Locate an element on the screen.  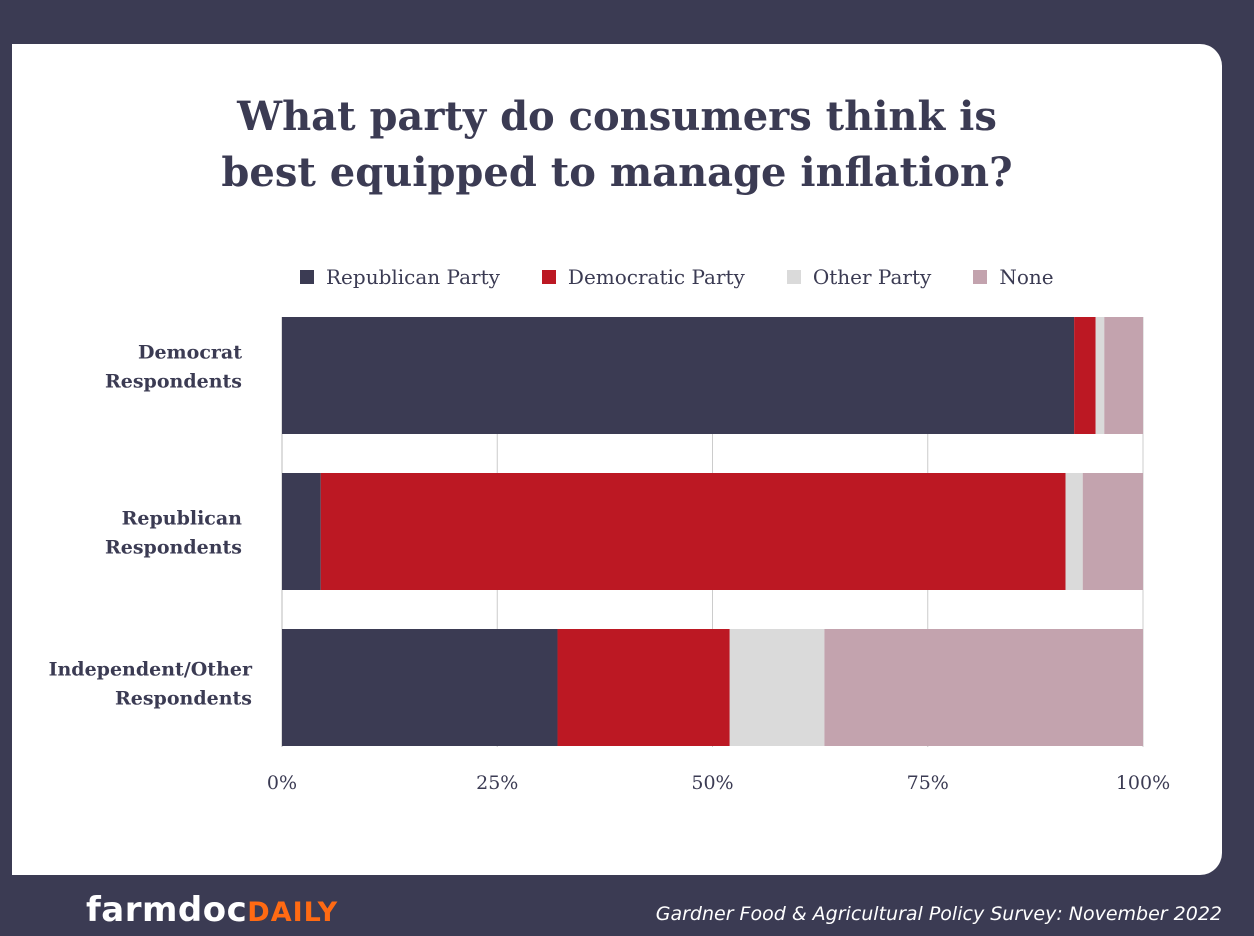
legend-item-2: Other Party is located at coordinates (859, 277).